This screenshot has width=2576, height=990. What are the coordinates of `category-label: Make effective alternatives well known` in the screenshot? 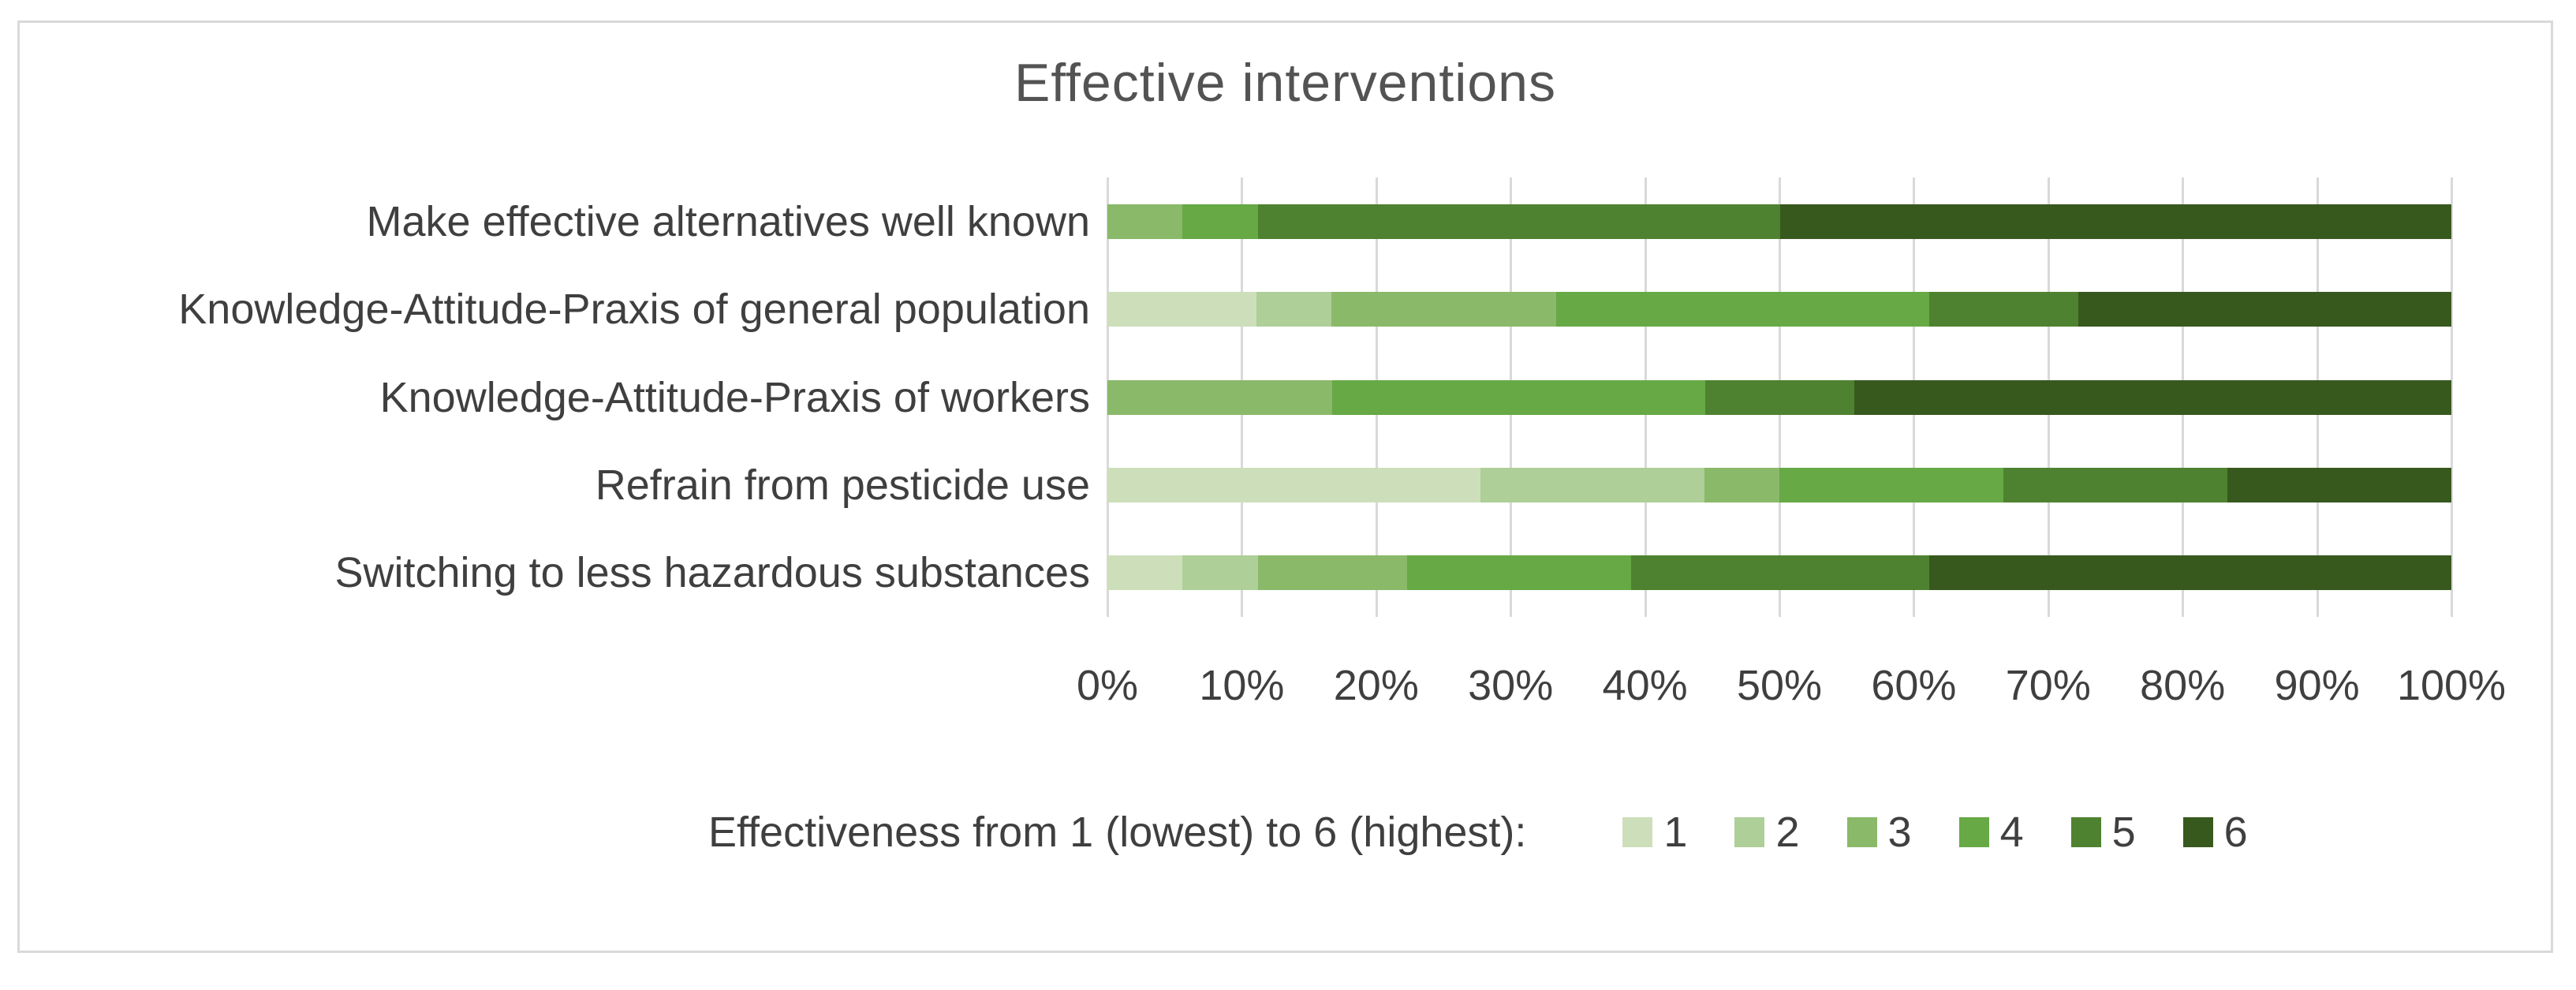 It's located at (728, 221).